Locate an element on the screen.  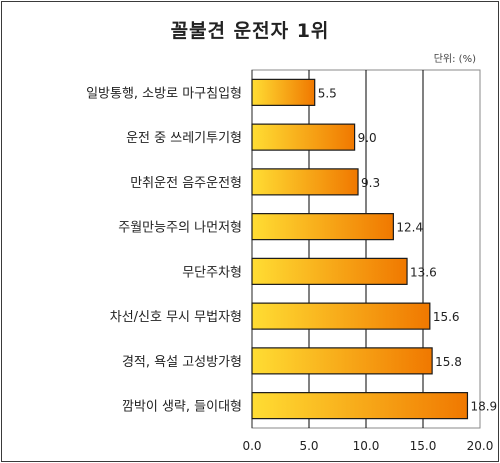
unit-label: 단위: (%) is located at coordinates (454, 59).